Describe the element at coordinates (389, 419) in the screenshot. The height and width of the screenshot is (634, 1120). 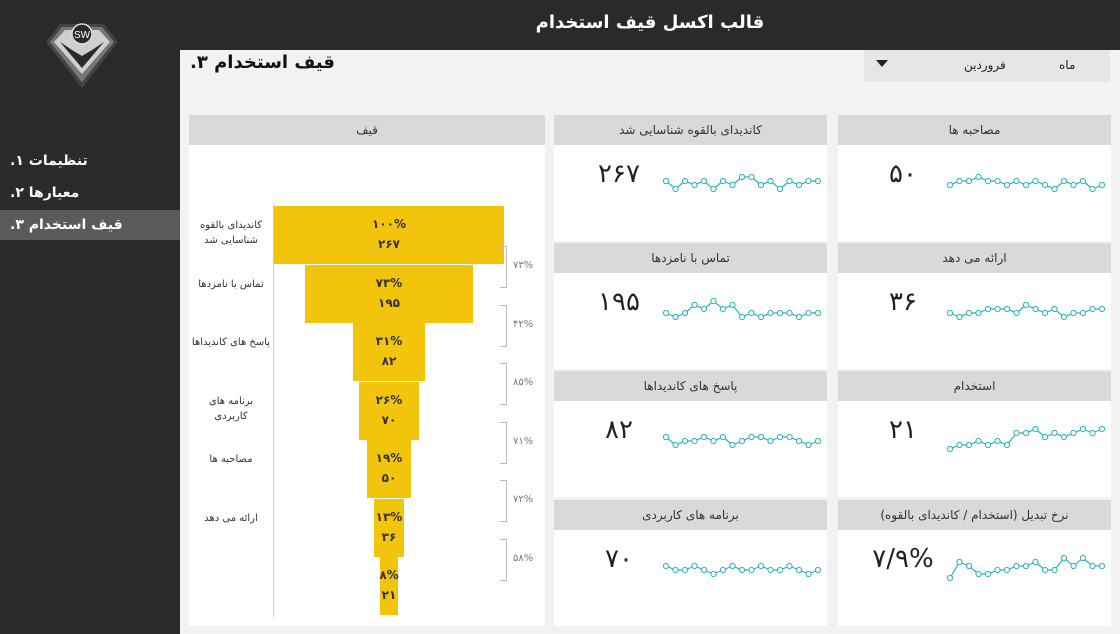
I see `funnel-bar-value: ۷۰` at that location.